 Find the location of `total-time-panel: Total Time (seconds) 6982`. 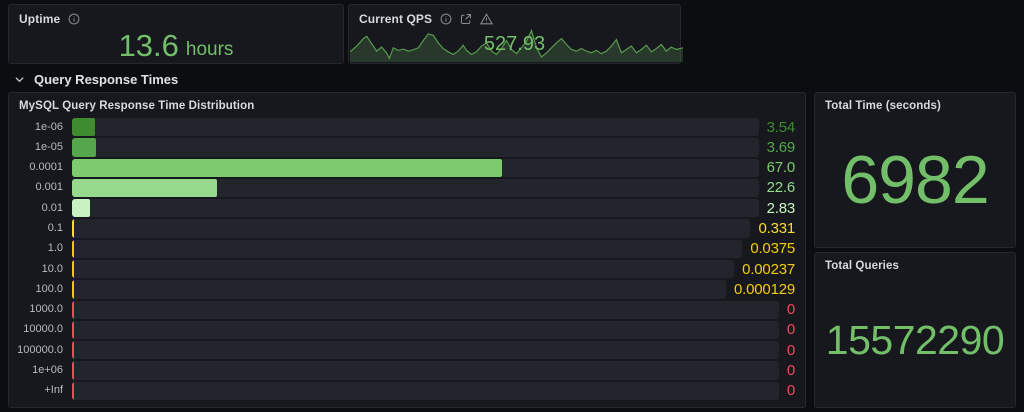

total-time-panel: Total Time (seconds) 6982 is located at coordinates (915, 170).